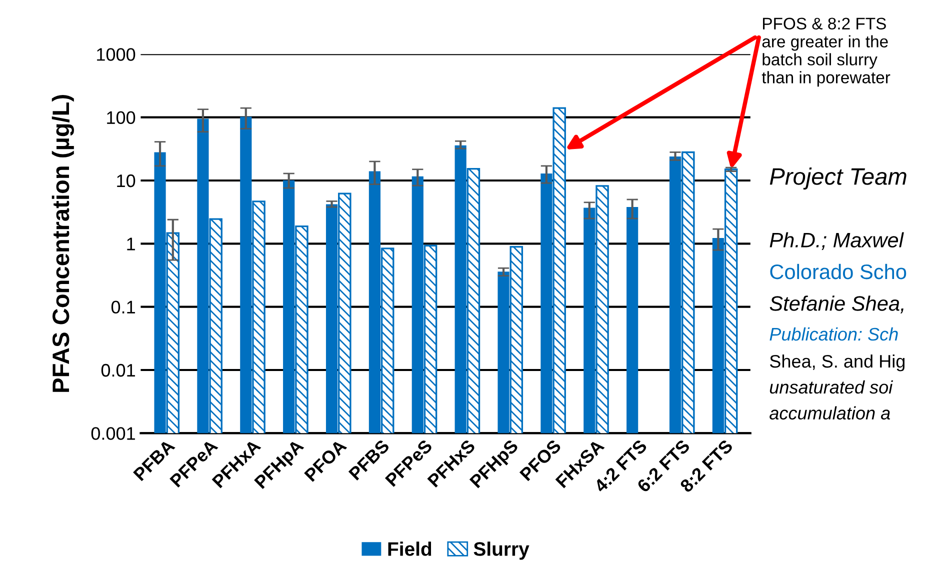 This screenshot has height=576, width=938. I want to click on text: unsaturated soi, so click(832, 387).